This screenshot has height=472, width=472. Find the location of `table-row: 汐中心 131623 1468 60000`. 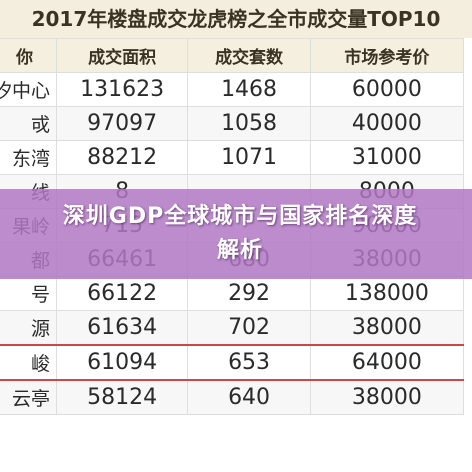

table-row: 汐中心 131623 1468 60000 is located at coordinates (232, 89).